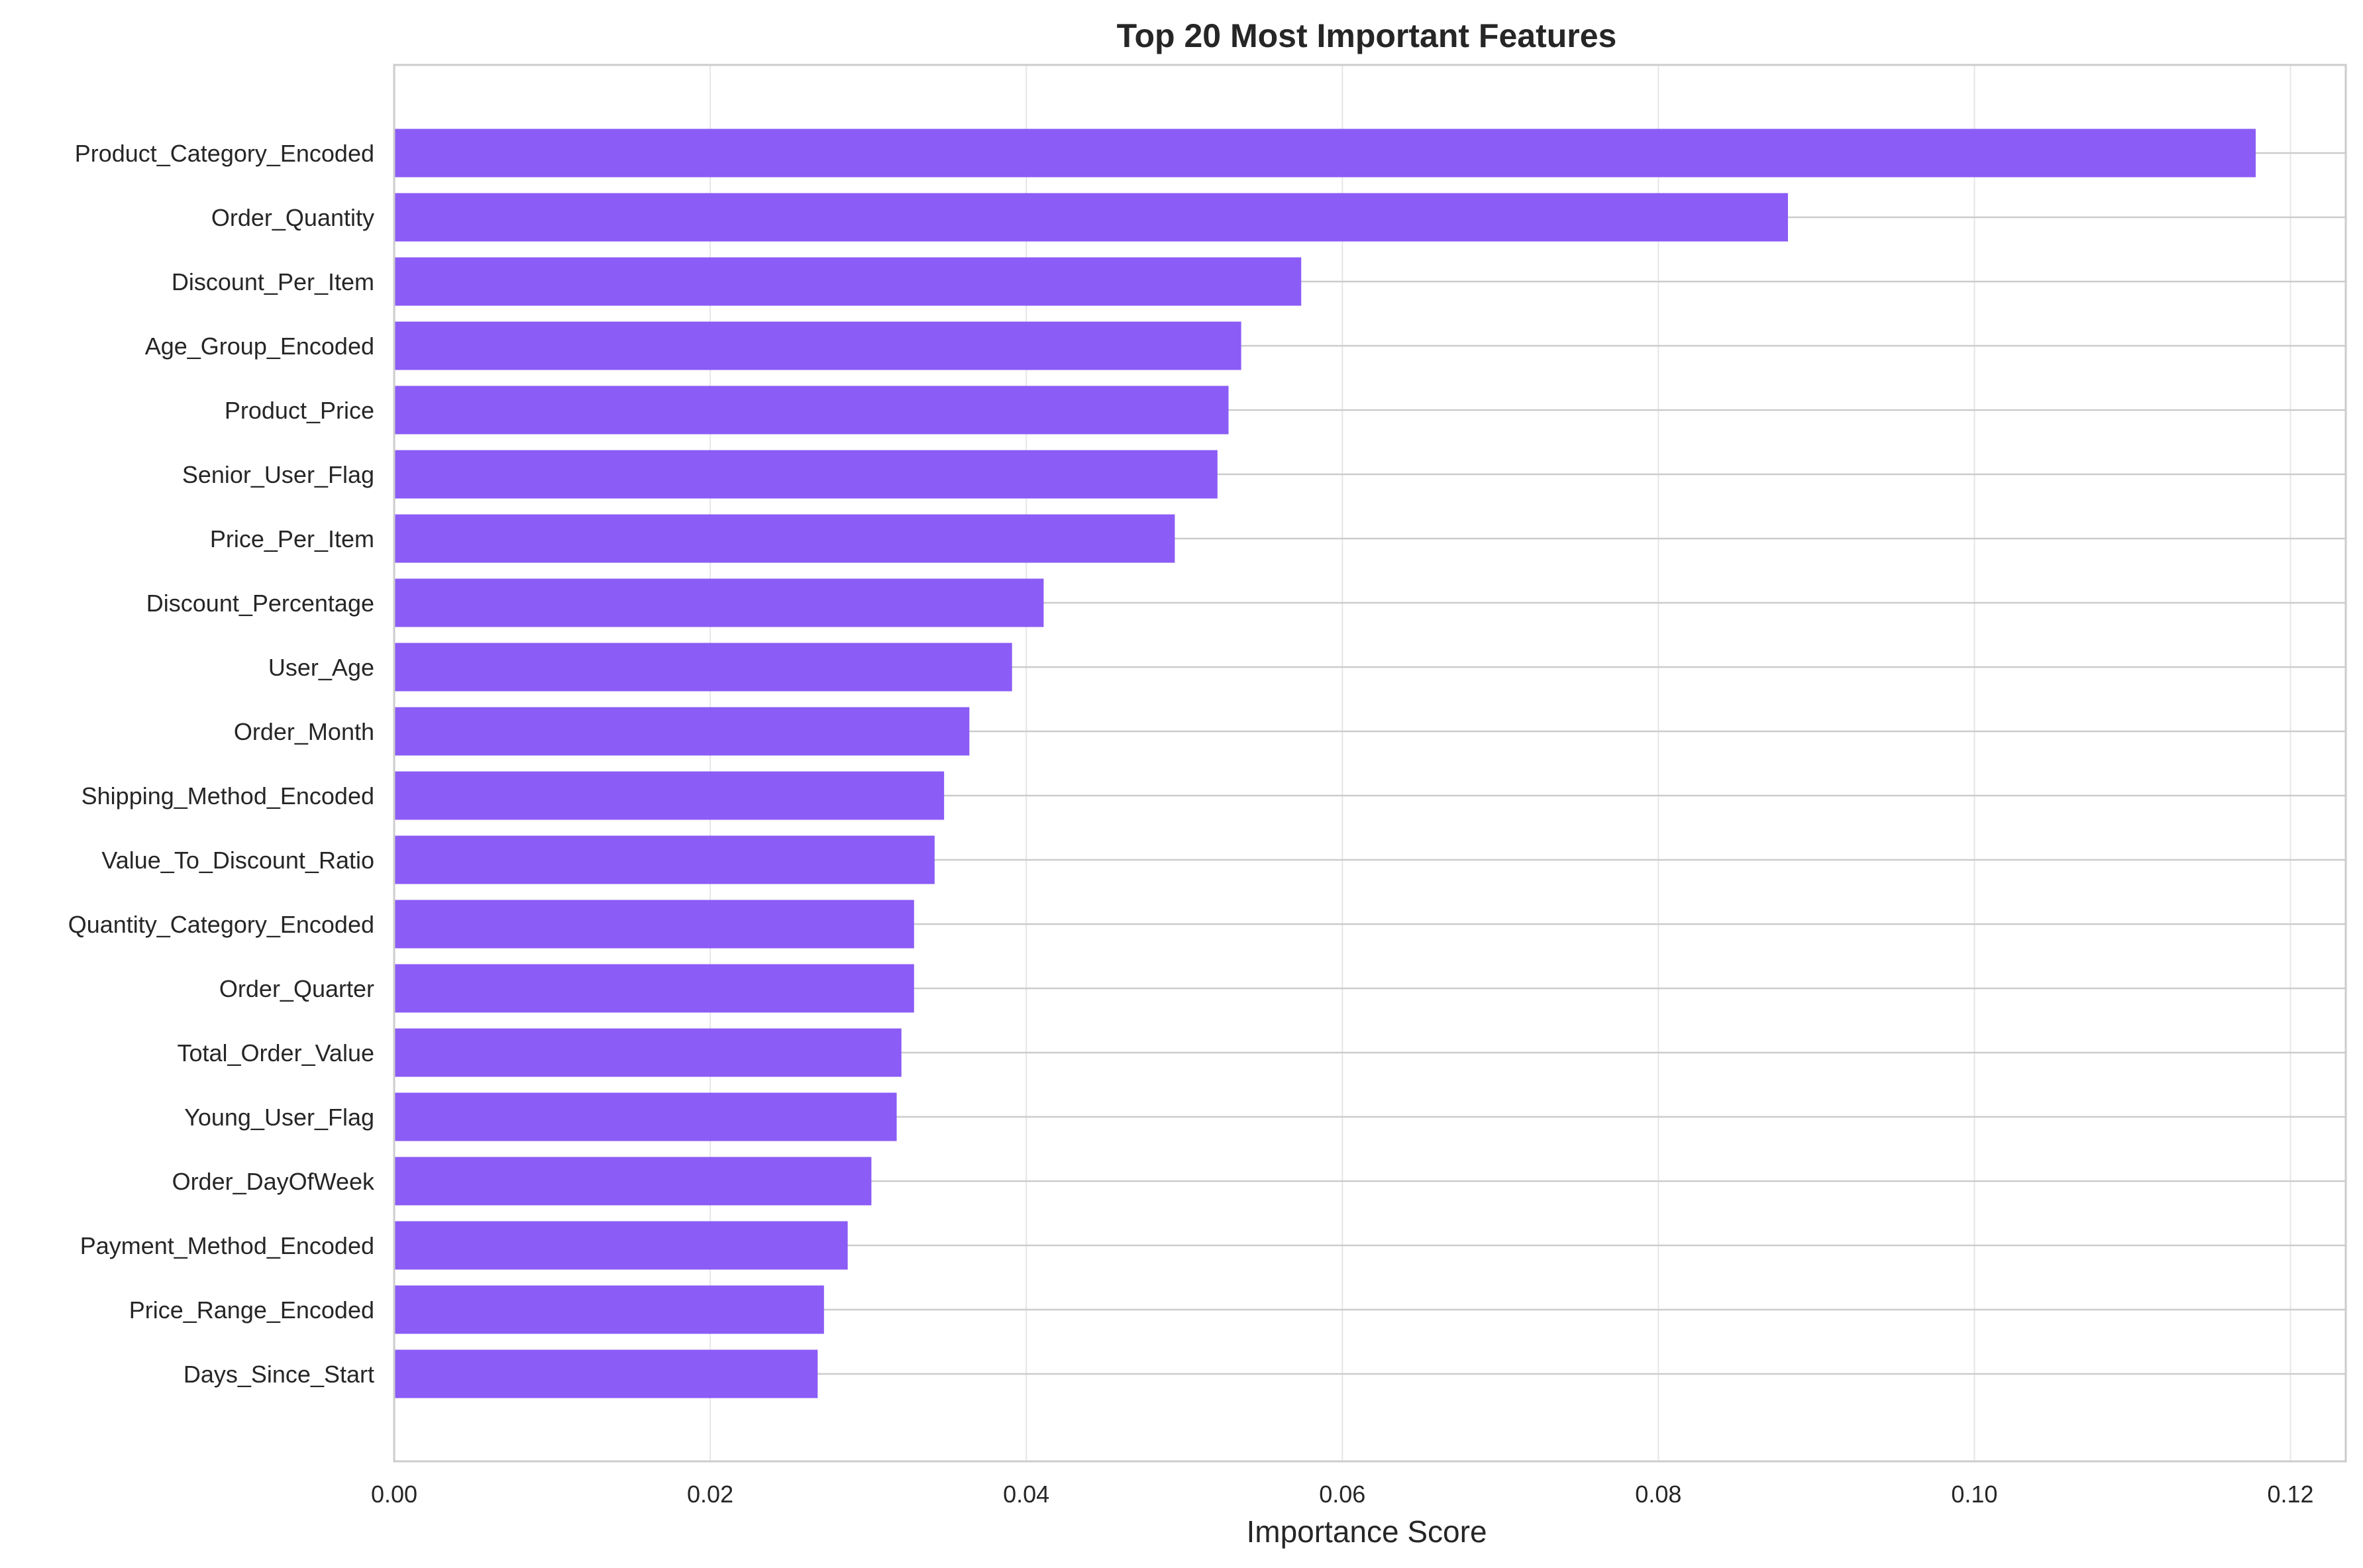 The width and height of the screenshot is (2363, 1568). Describe the element at coordinates (279, 1117) in the screenshot. I see `y-tick-label: Young_User_Flag` at that location.